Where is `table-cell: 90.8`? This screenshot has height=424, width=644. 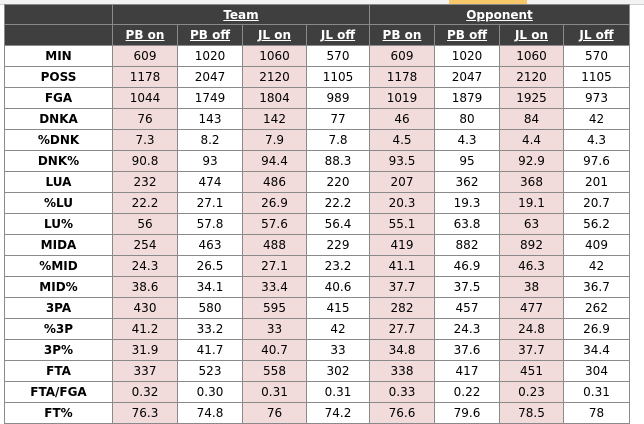 table-cell: 90.8 is located at coordinates (145, 161).